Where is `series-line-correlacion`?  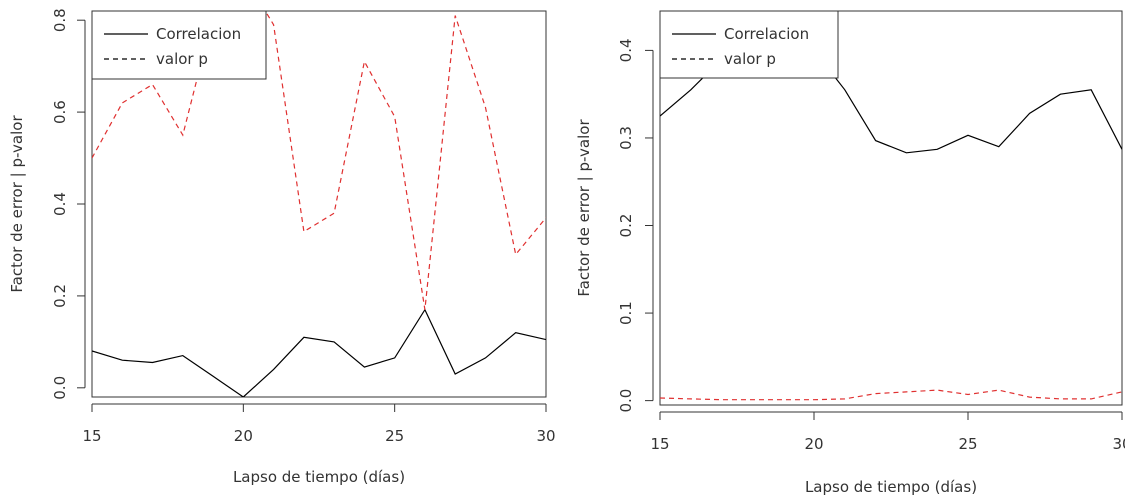 series-line-correlacion is located at coordinates (319, 352).